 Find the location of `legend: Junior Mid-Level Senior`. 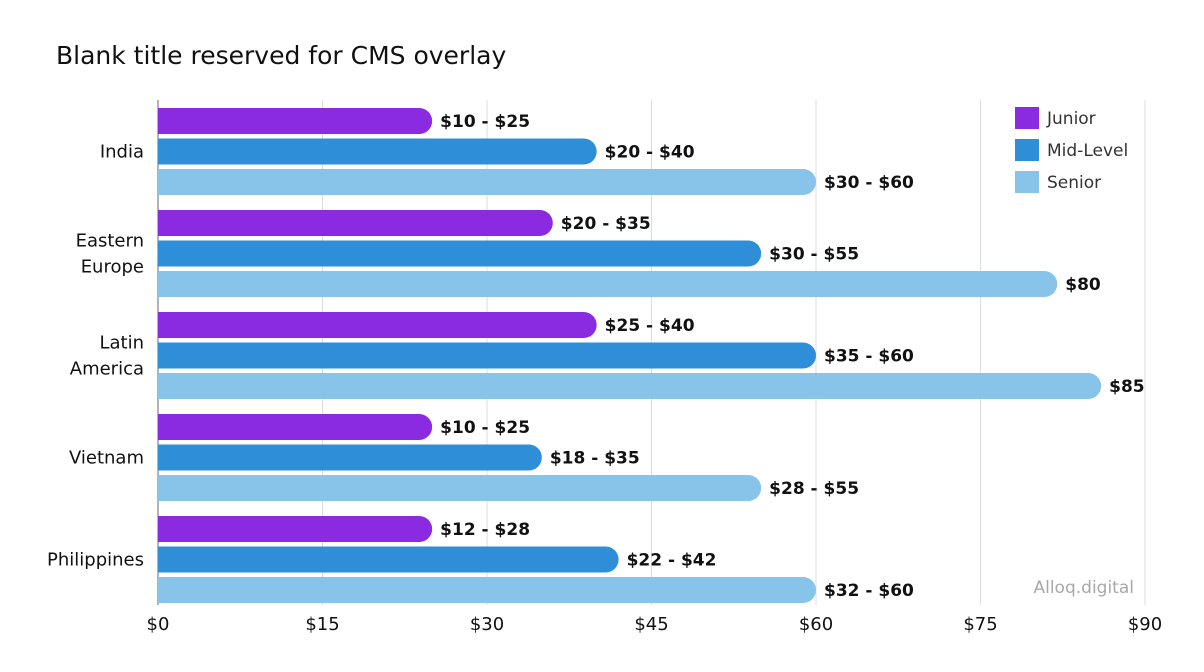

legend: Junior Mid-Level Senior is located at coordinates (1071, 150).